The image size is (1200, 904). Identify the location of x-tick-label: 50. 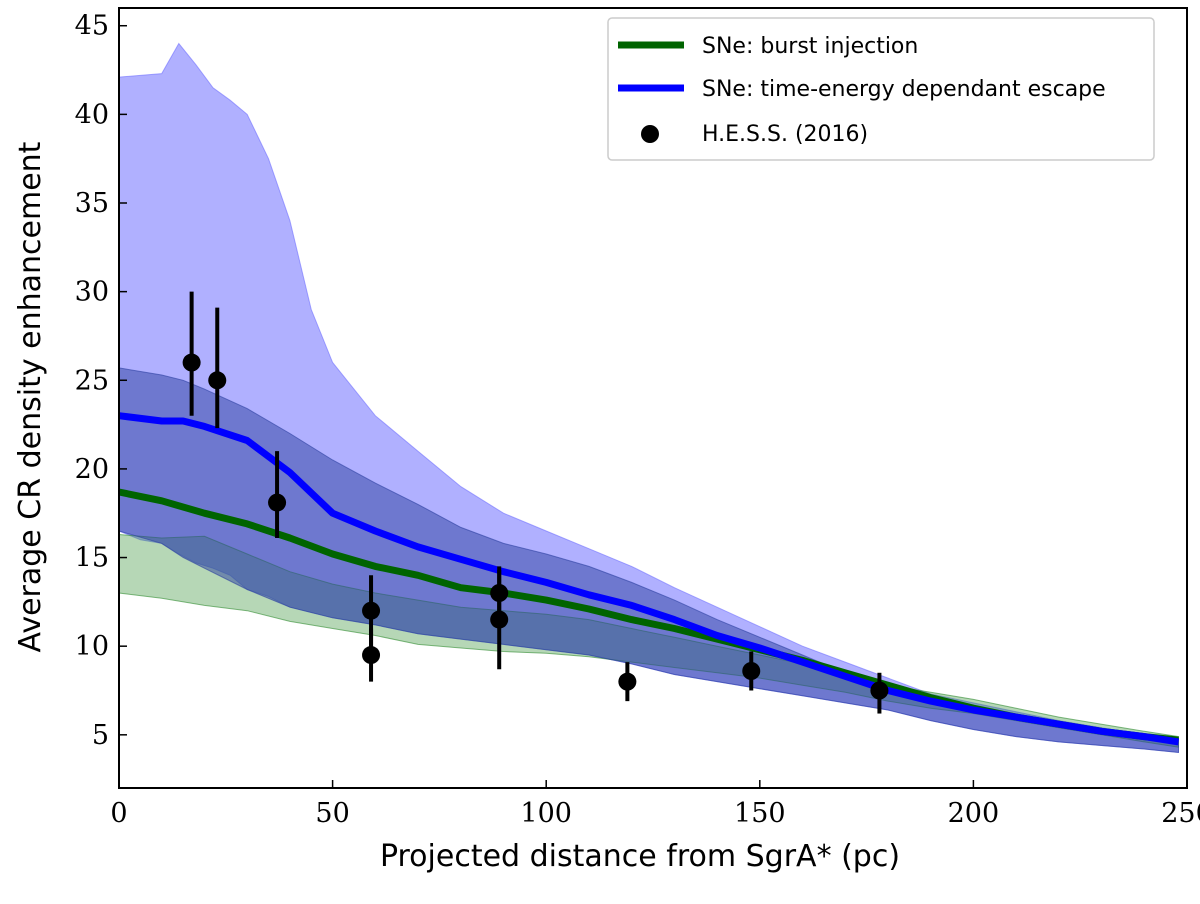
(332, 813).